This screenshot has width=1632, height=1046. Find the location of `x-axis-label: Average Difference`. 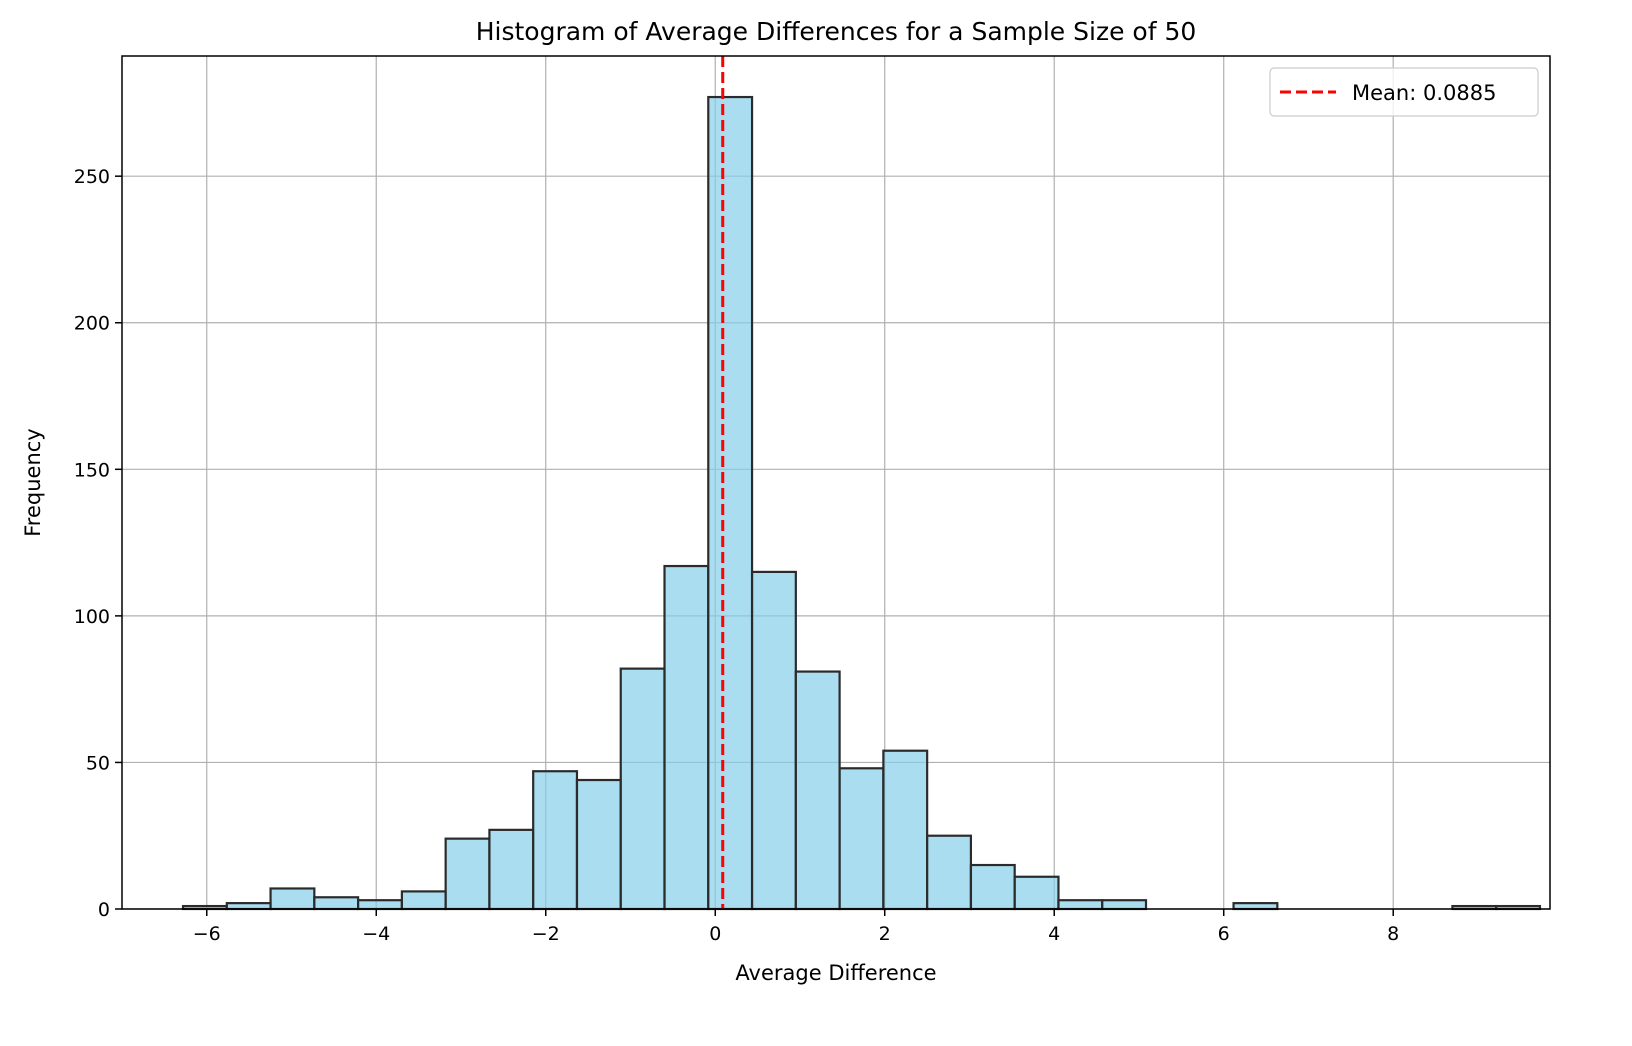

x-axis-label: Average Difference is located at coordinates (835, 973).